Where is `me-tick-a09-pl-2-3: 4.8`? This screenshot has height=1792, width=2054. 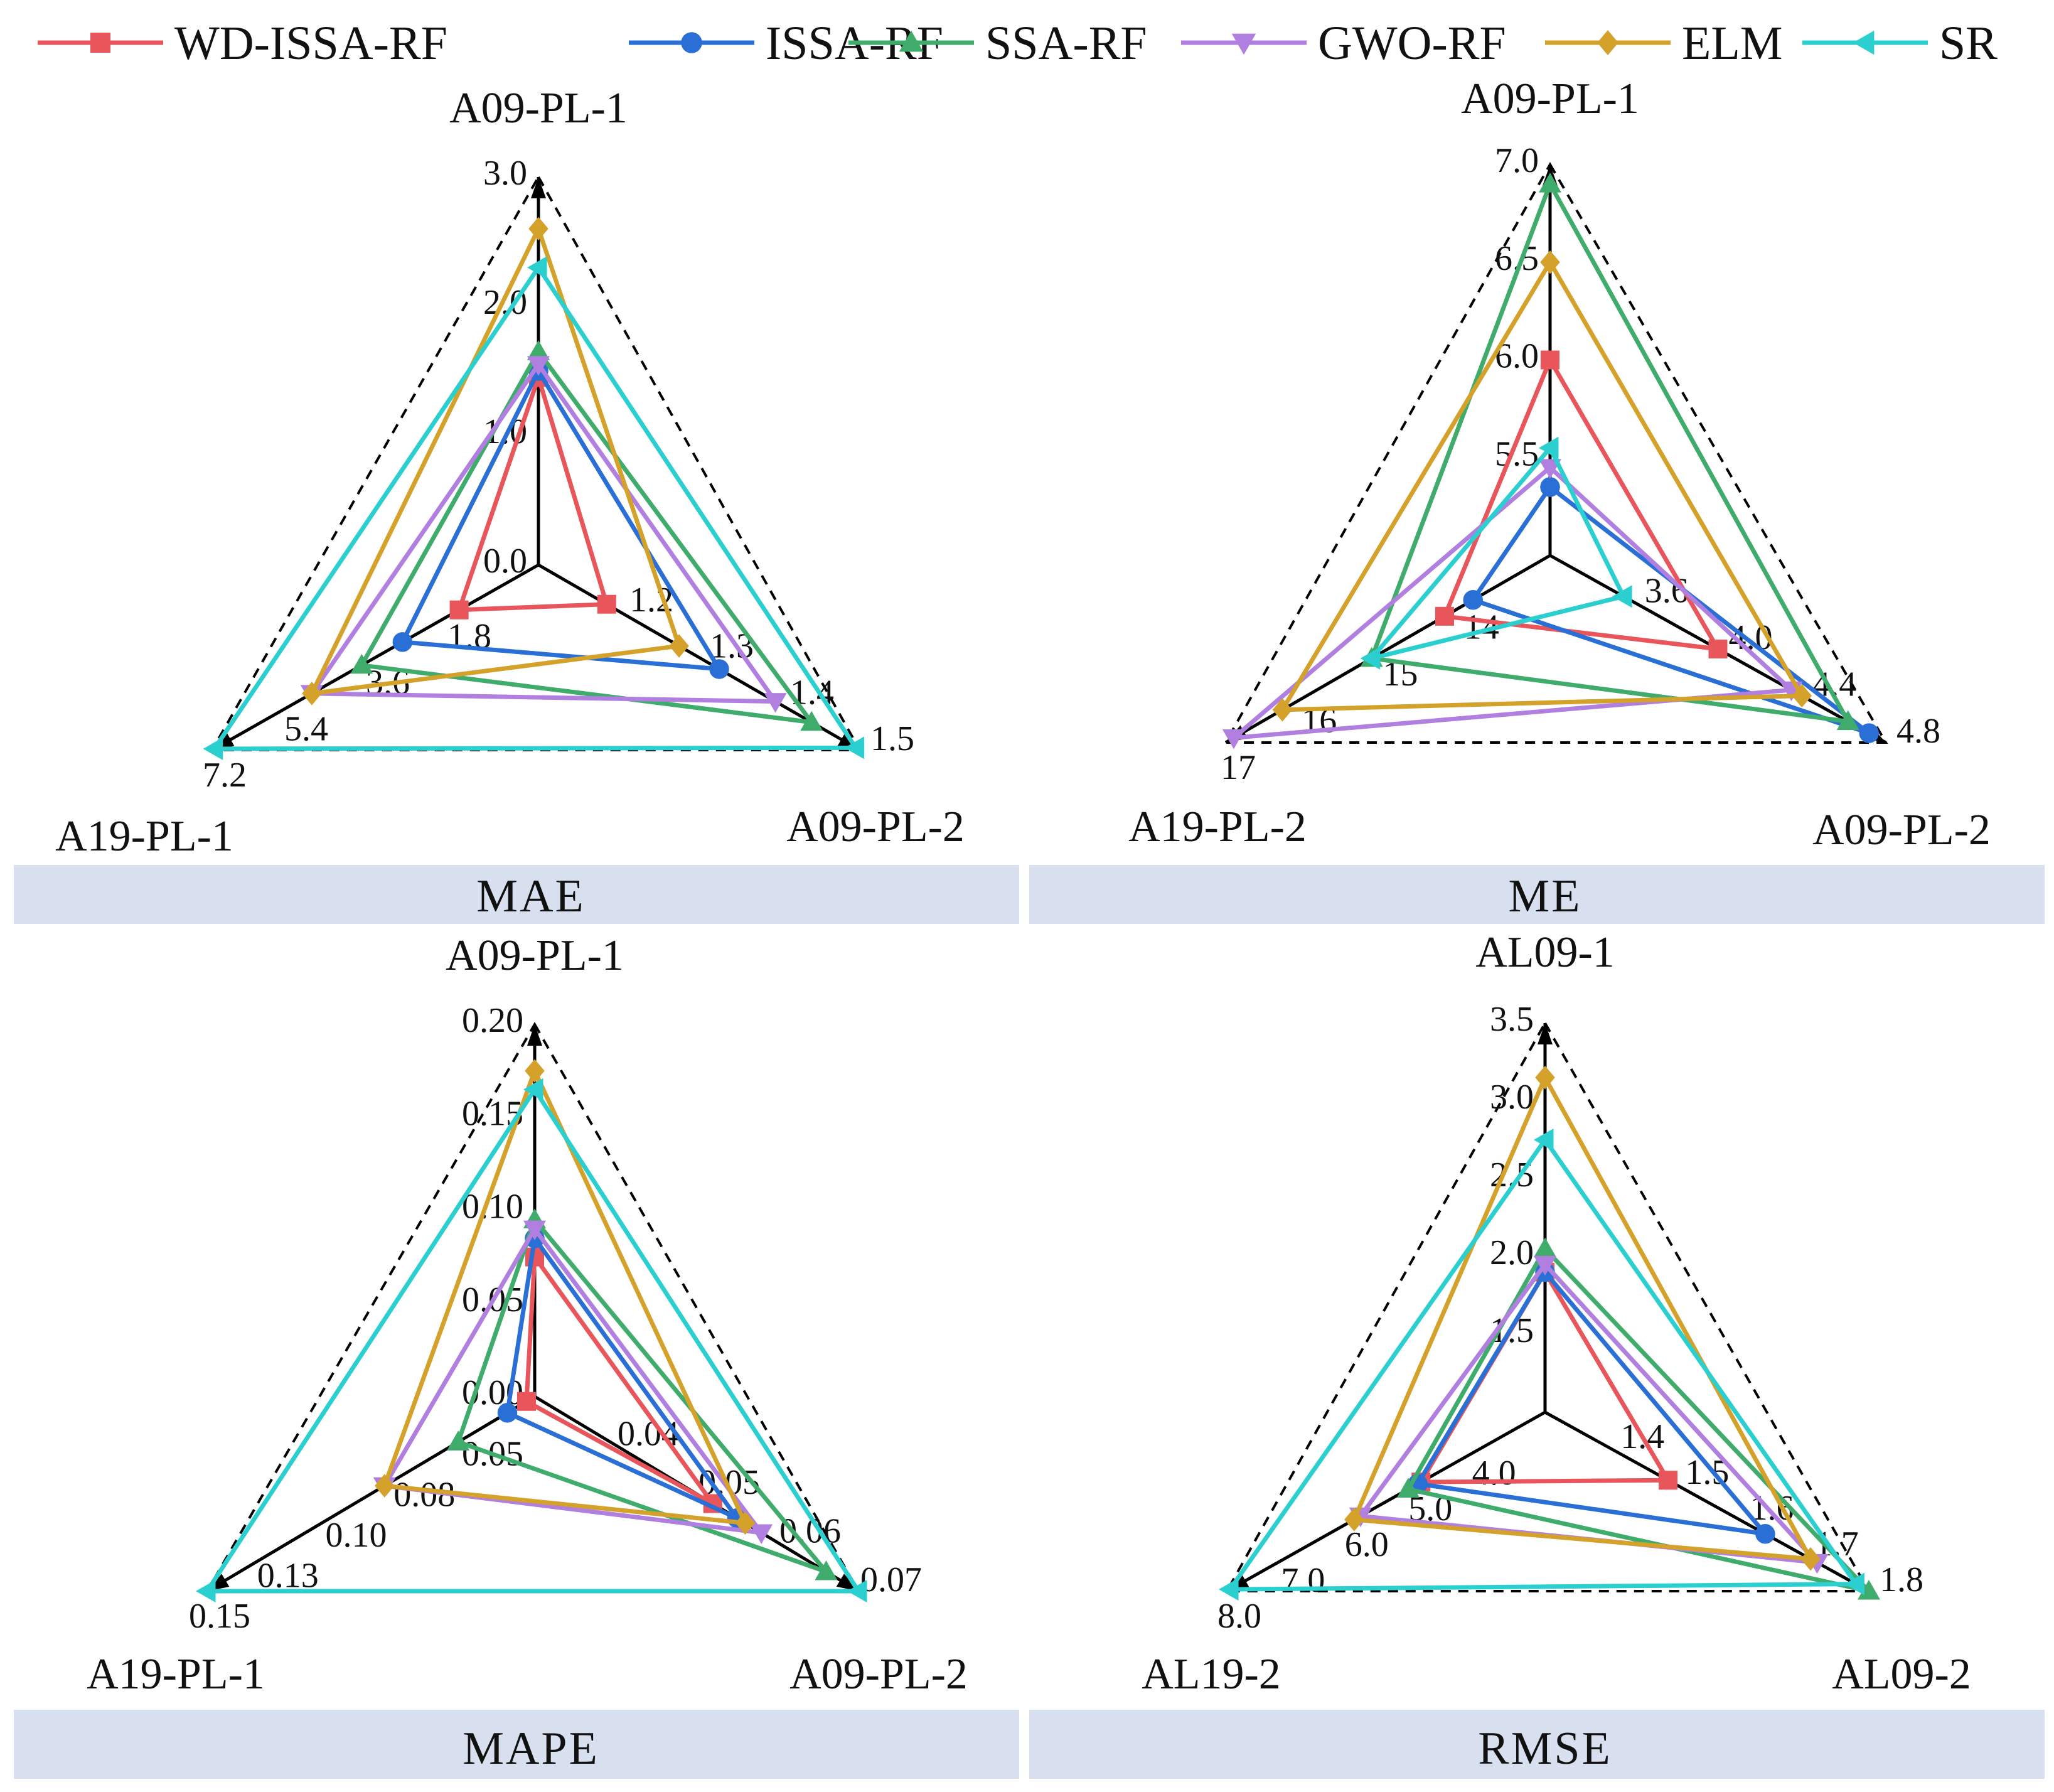
me-tick-a09-pl-2-3: 4.8 is located at coordinates (1918, 731).